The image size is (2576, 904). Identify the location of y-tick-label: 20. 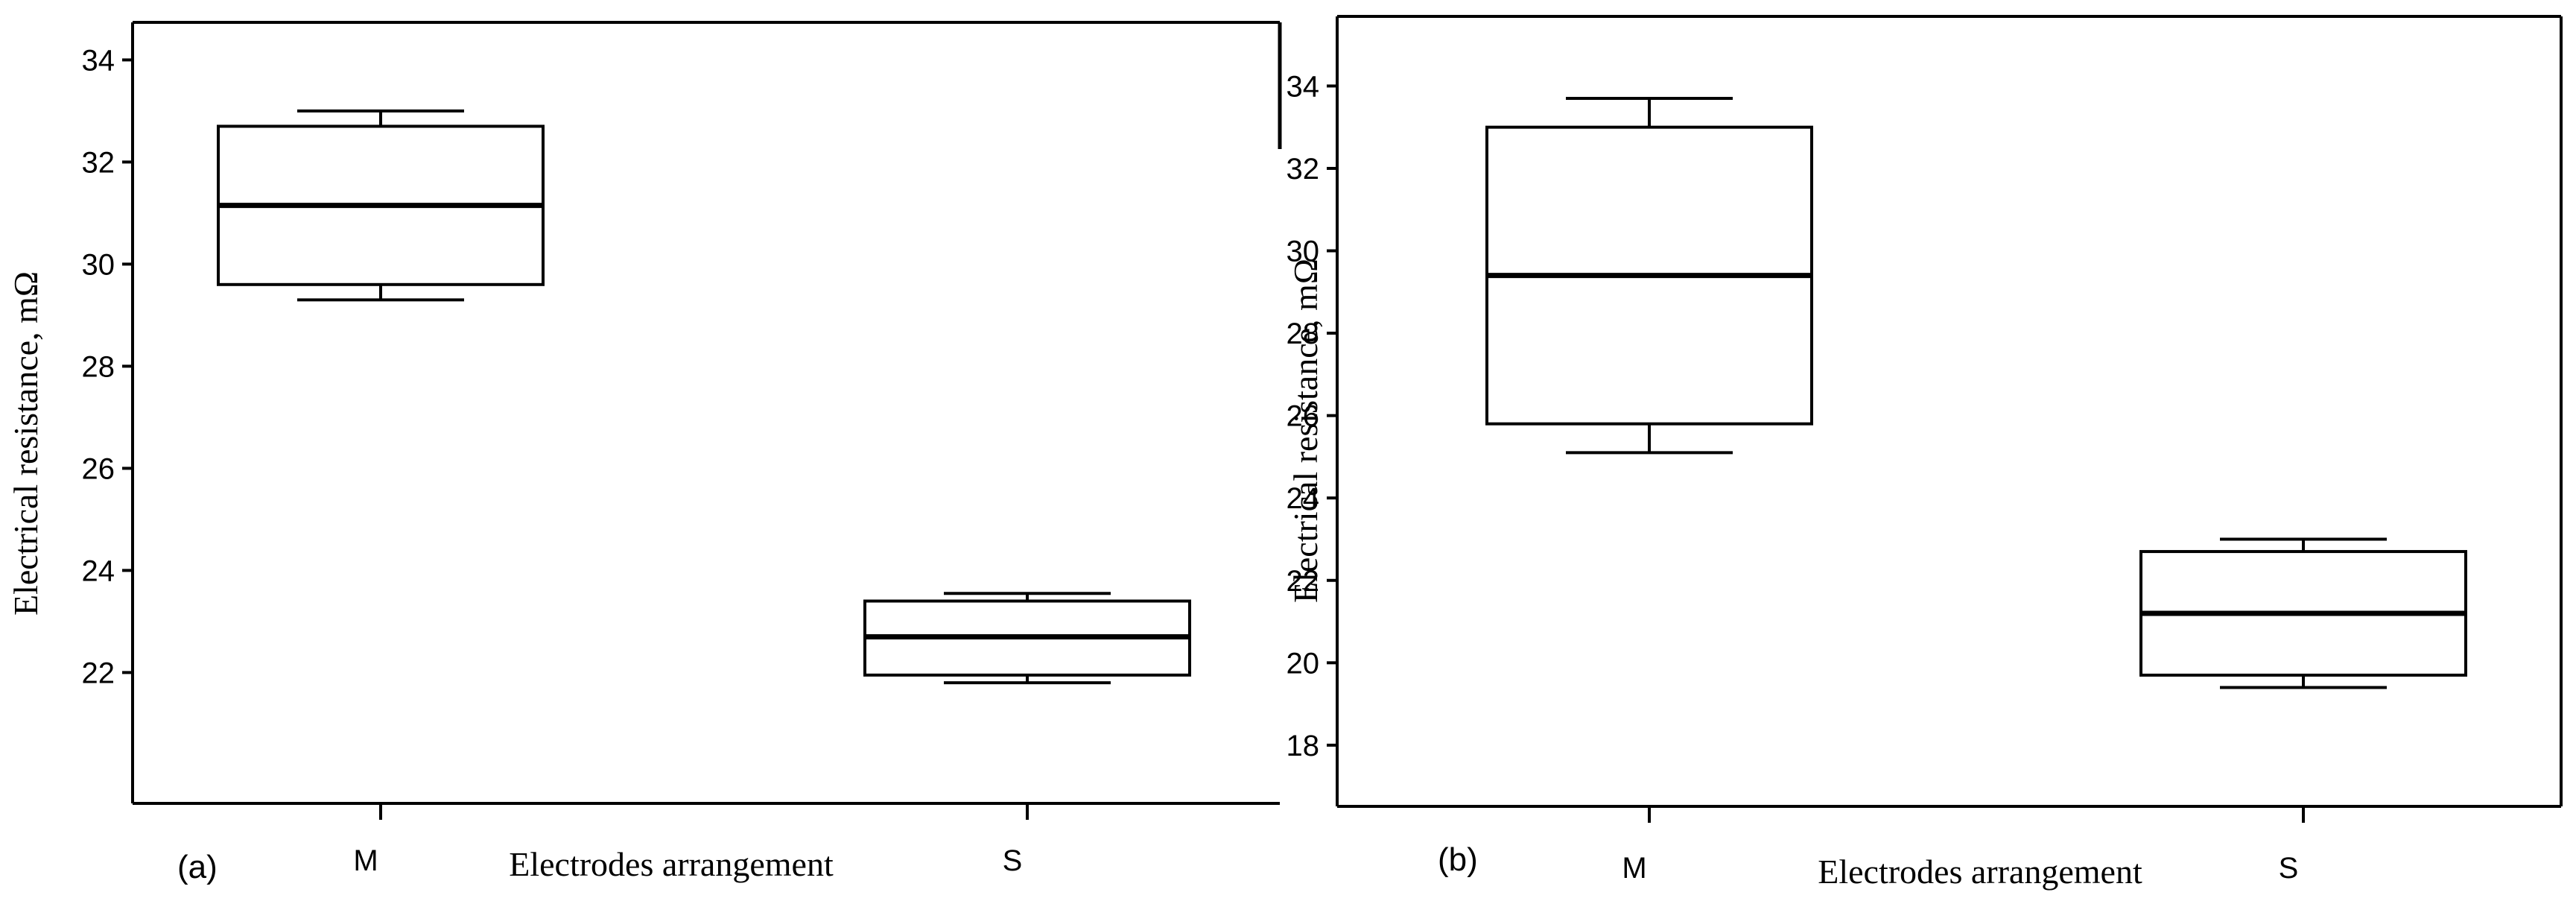
(1304, 663).